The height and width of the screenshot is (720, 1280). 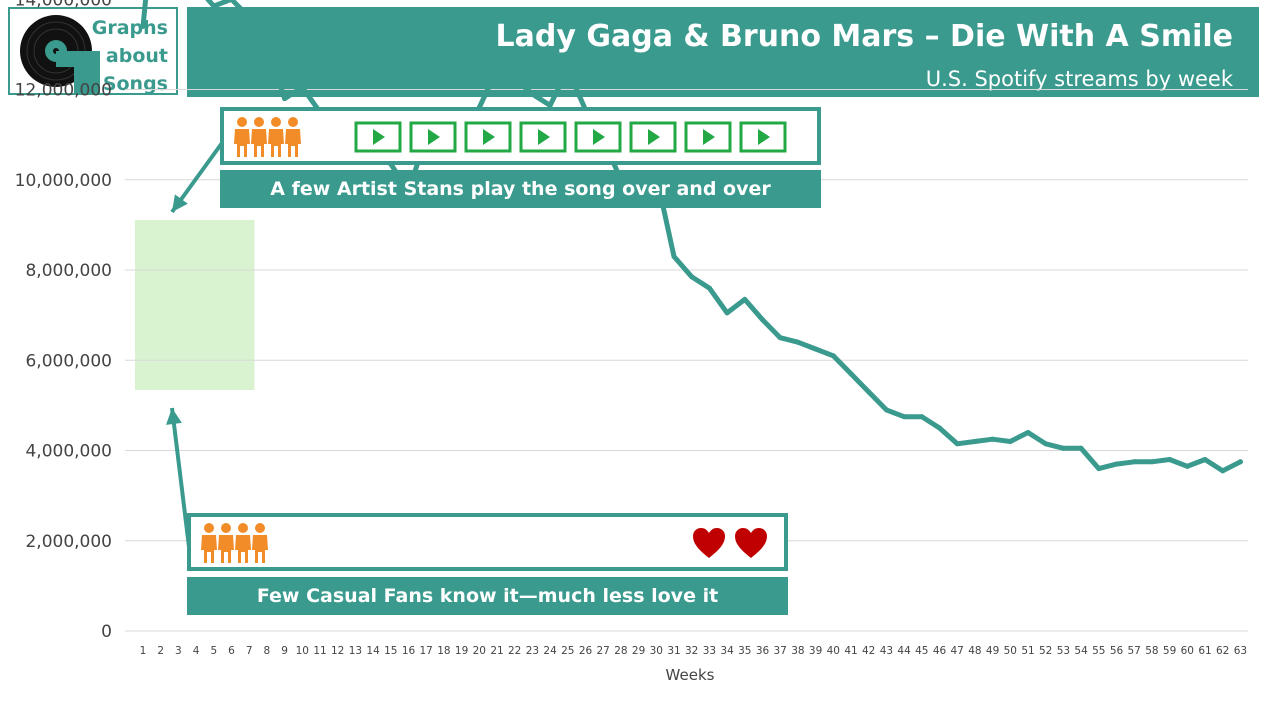 What do you see at coordinates (1045, 651) in the screenshot?
I see `x-tick-label: 52` at bounding box center [1045, 651].